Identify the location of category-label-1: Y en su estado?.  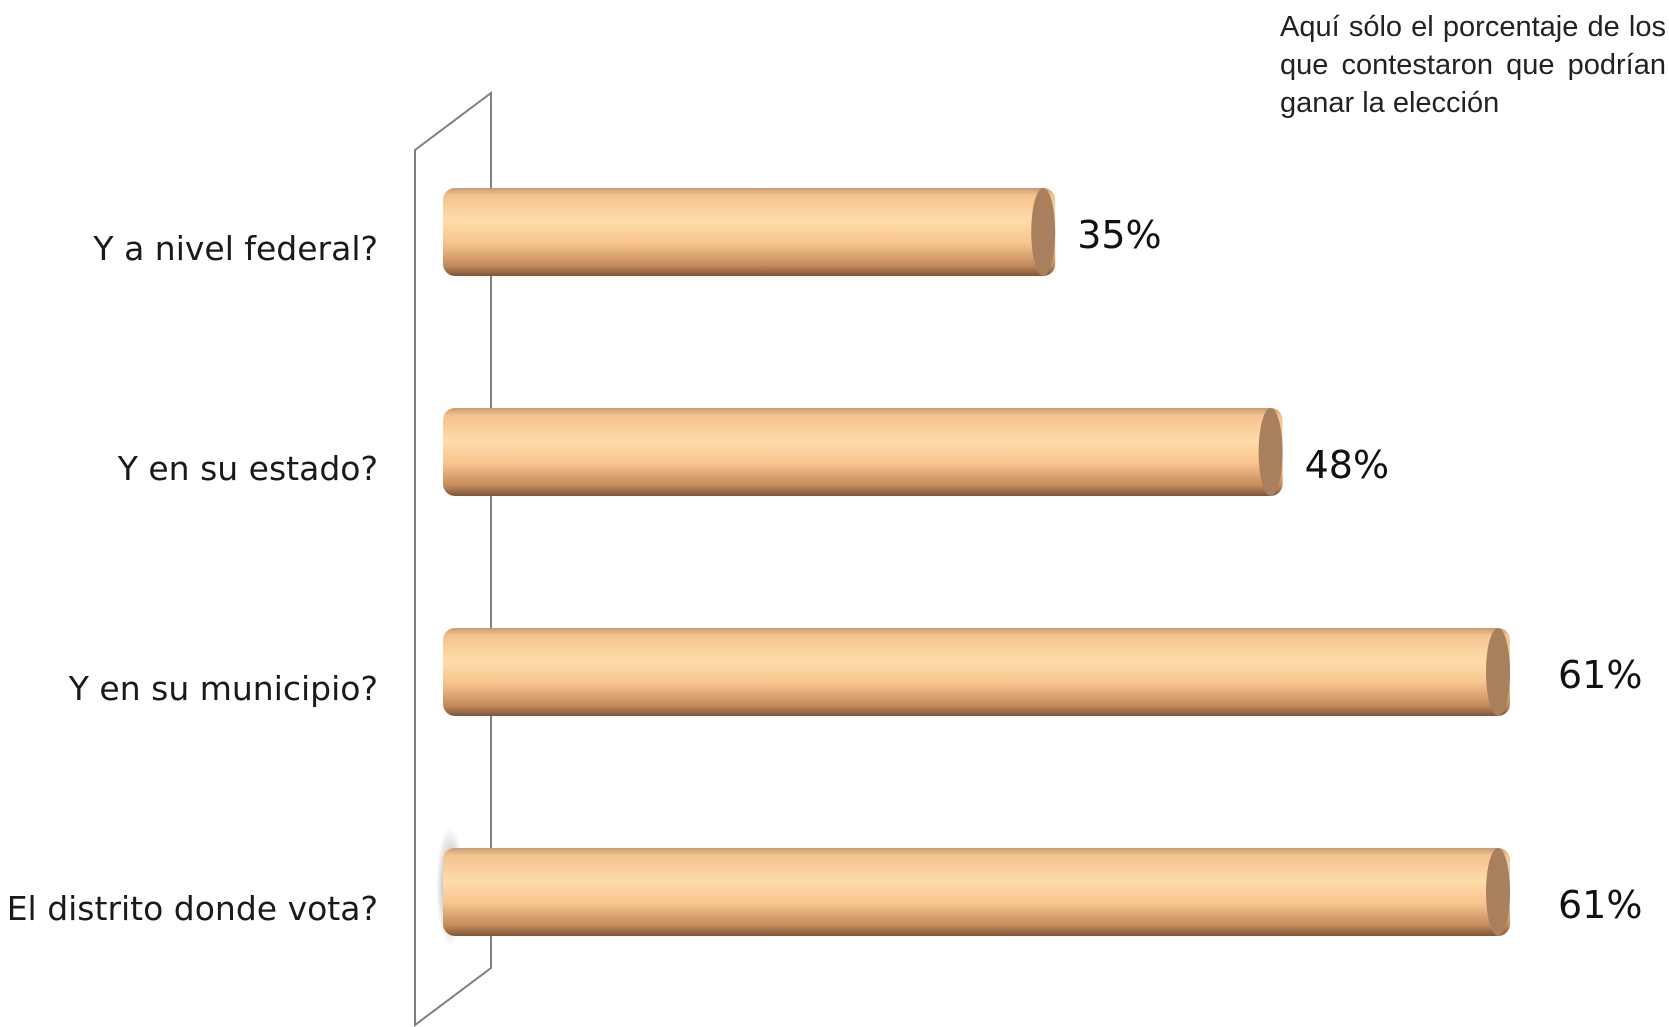
(247, 468).